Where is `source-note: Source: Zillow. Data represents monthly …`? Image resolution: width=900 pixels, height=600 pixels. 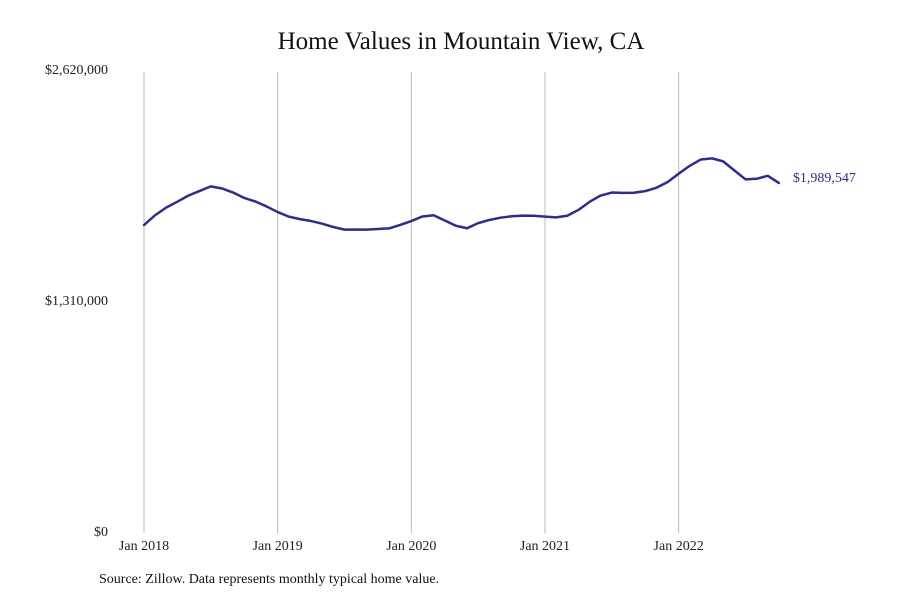
source-note: Source: Zillow. Data represents monthly … is located at coordinates (269, 579).